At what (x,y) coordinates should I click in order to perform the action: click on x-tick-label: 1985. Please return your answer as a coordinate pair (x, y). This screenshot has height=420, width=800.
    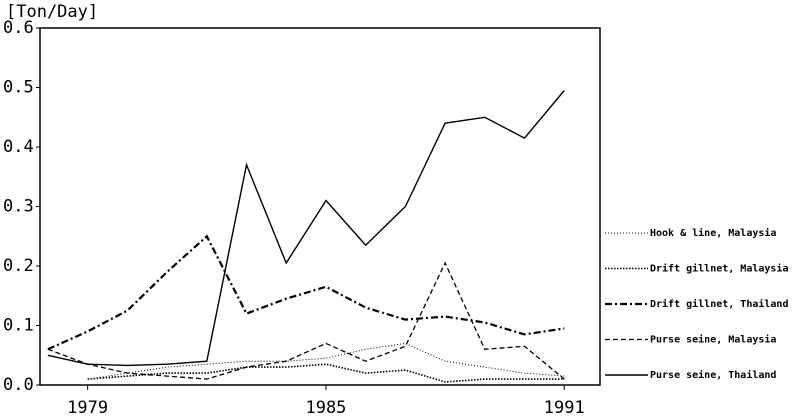
    Looking at the image, I should click on (325, 408).